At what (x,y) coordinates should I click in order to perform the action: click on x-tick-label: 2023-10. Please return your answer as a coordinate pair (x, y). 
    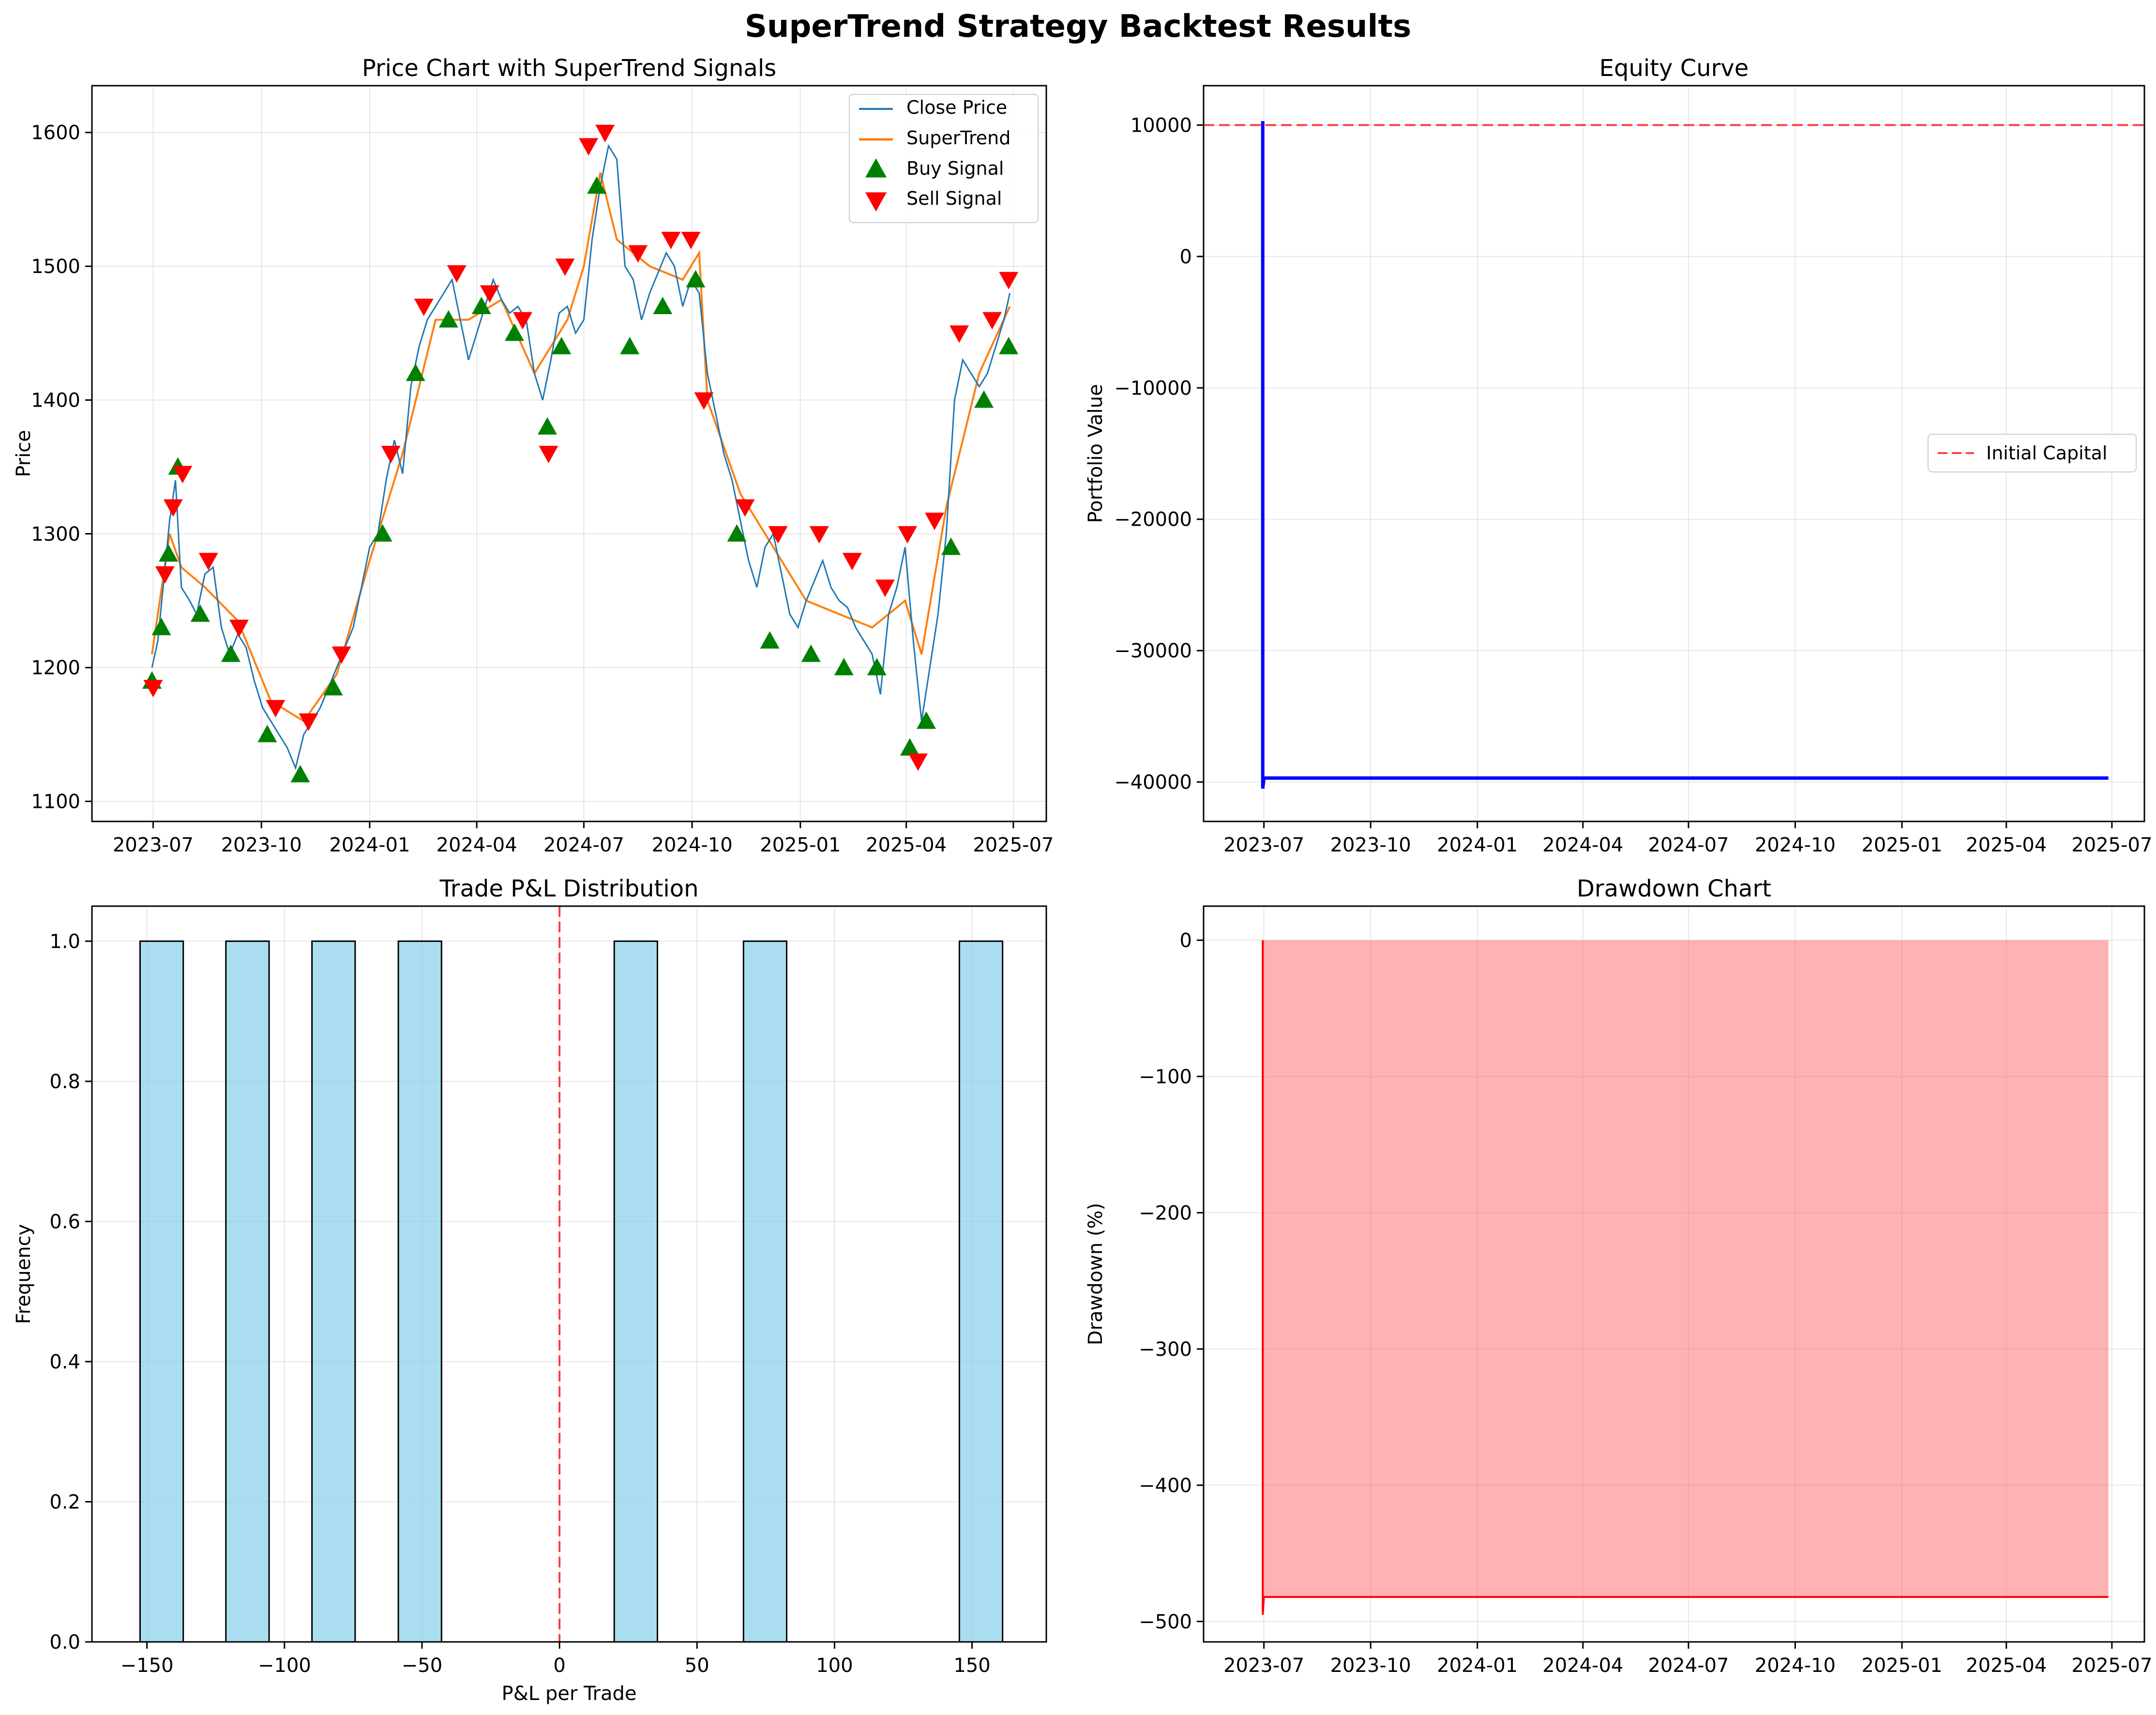
    Looking at the image, I should click on (1370, 845).